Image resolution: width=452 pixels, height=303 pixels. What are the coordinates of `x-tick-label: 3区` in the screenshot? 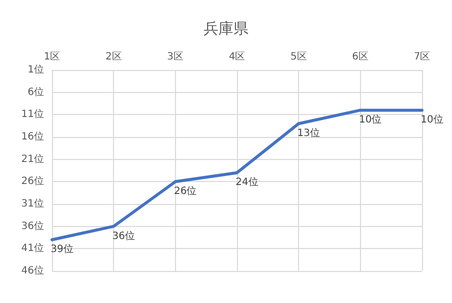 It's located at (175, 57).